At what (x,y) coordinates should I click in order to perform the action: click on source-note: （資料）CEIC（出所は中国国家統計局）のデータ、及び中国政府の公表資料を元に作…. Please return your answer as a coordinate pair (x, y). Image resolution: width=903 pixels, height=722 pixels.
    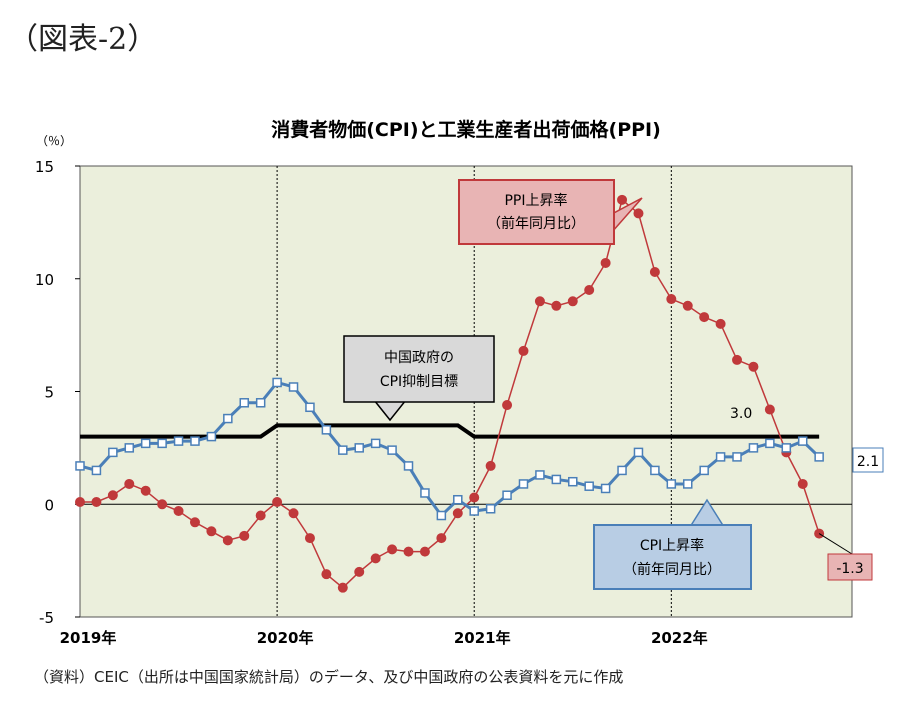
    Looking at the image, I should click on (329, 677).